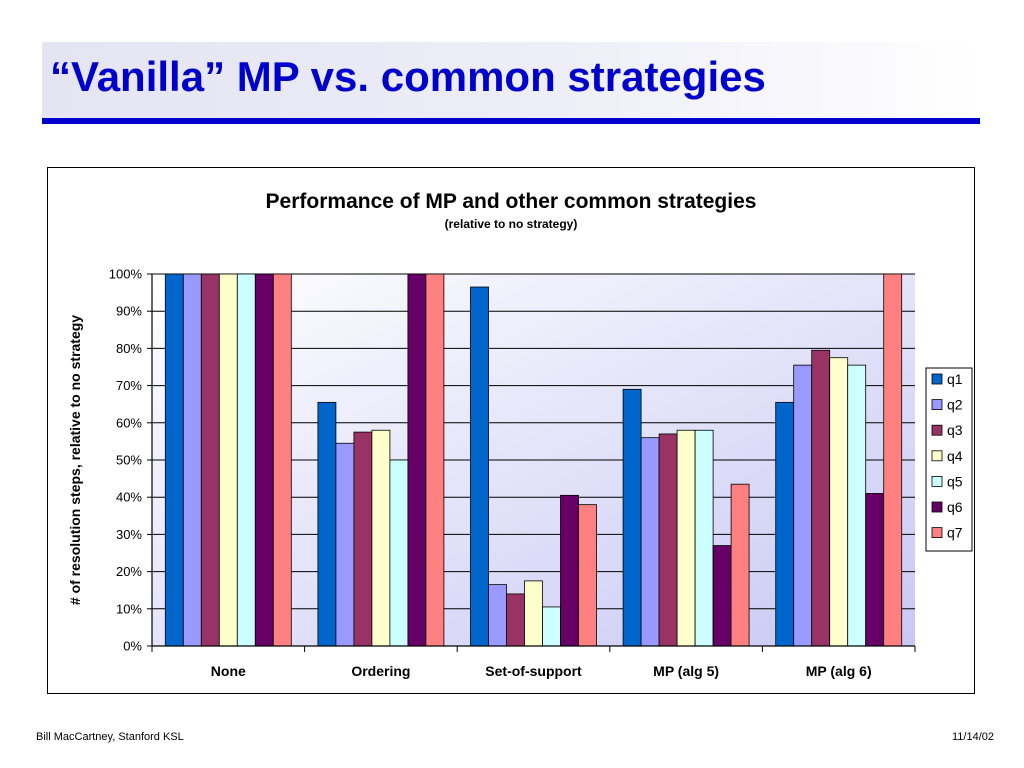  What do you see at coordinates (129, 385) in the screenshot?
I see `y-tick-label: 70%` at bounding box center [129, 385].